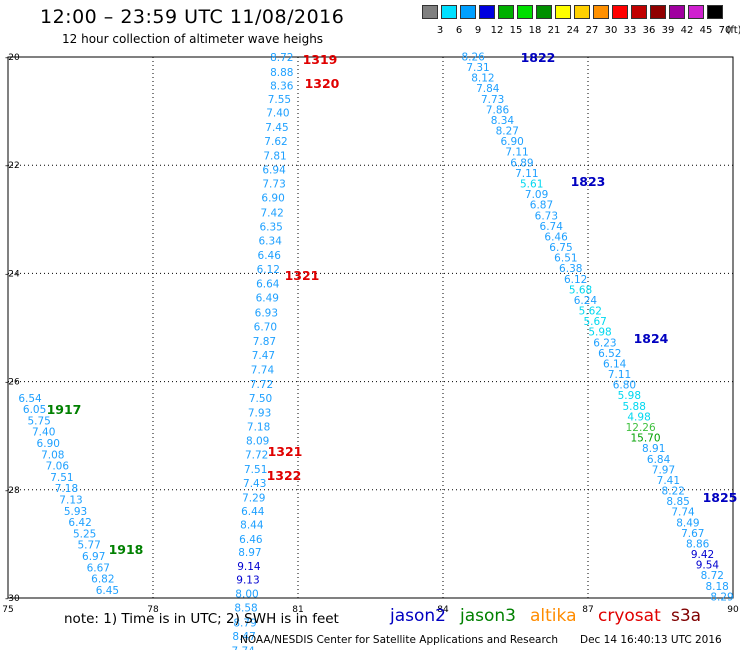  What do you see at coordinates (521, 163) in the screenshot?
I see `swh-value: 6.89` at bounding box center [521, 163].